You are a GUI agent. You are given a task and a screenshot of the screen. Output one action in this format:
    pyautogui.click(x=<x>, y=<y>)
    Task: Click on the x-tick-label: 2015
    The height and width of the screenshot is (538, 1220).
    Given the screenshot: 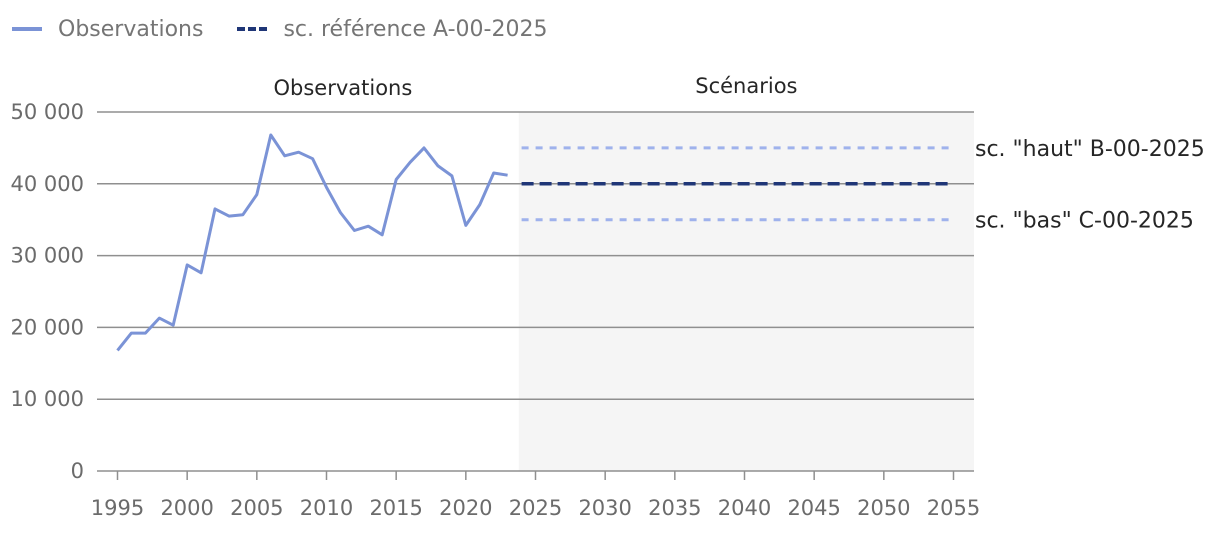 What is the action you would take?
    pyautogui.click(x=395, y=508)
    